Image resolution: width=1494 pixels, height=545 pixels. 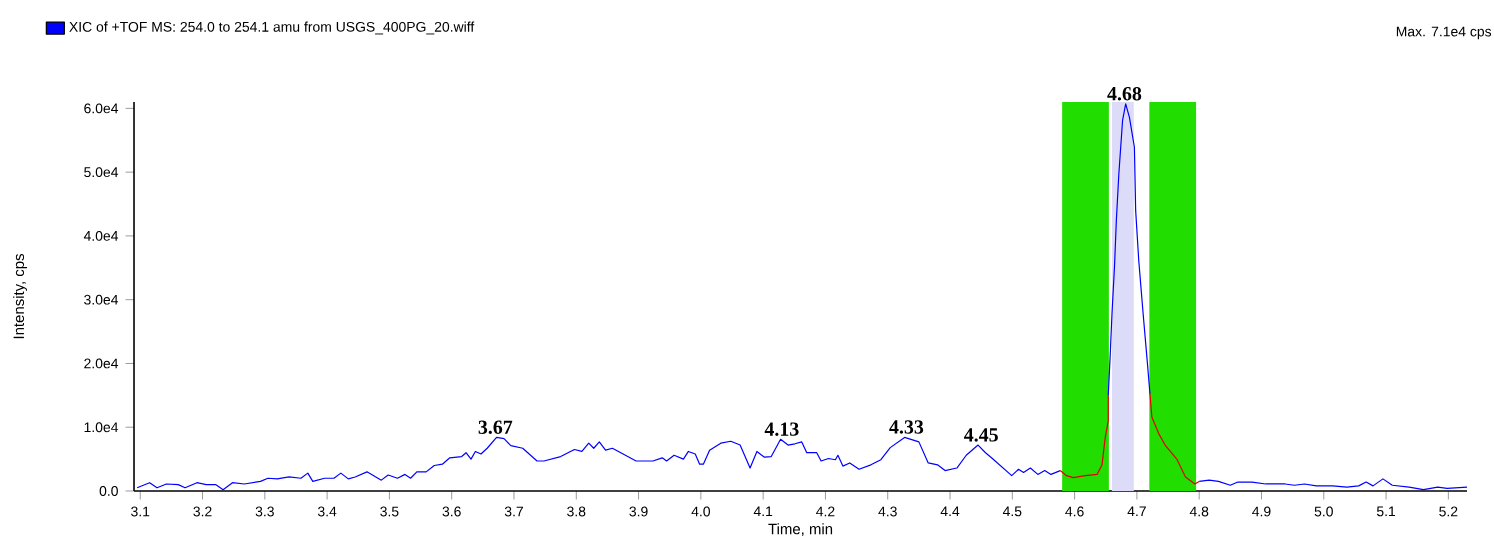 I want to click on y-tick-label: 5.0e4, so click(x=101, y=172).